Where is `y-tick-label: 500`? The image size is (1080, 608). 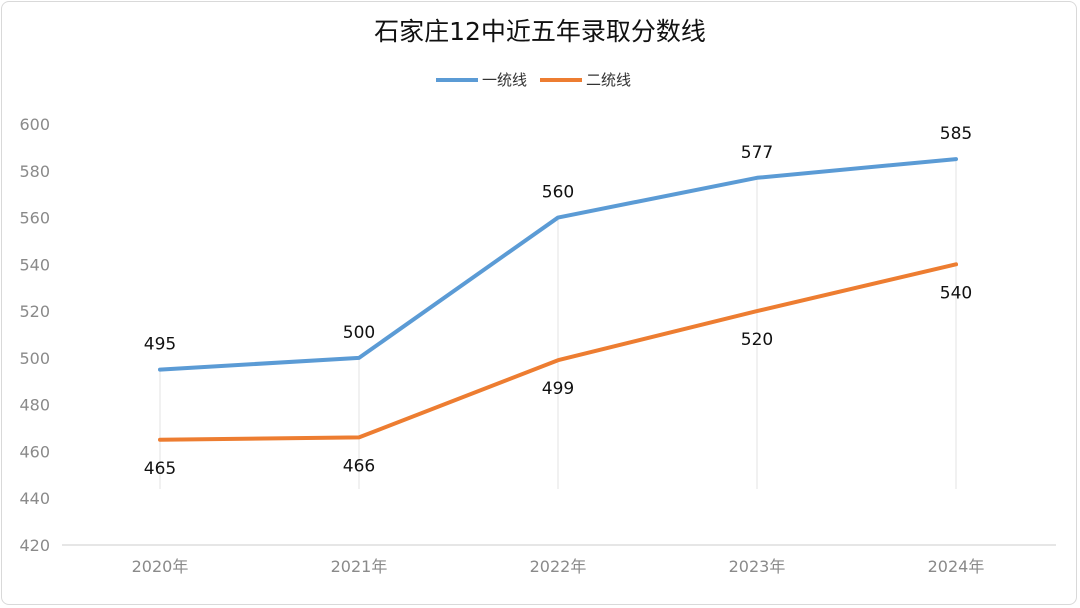
y-tick-label: 500 is located at coordinates (34, 358).